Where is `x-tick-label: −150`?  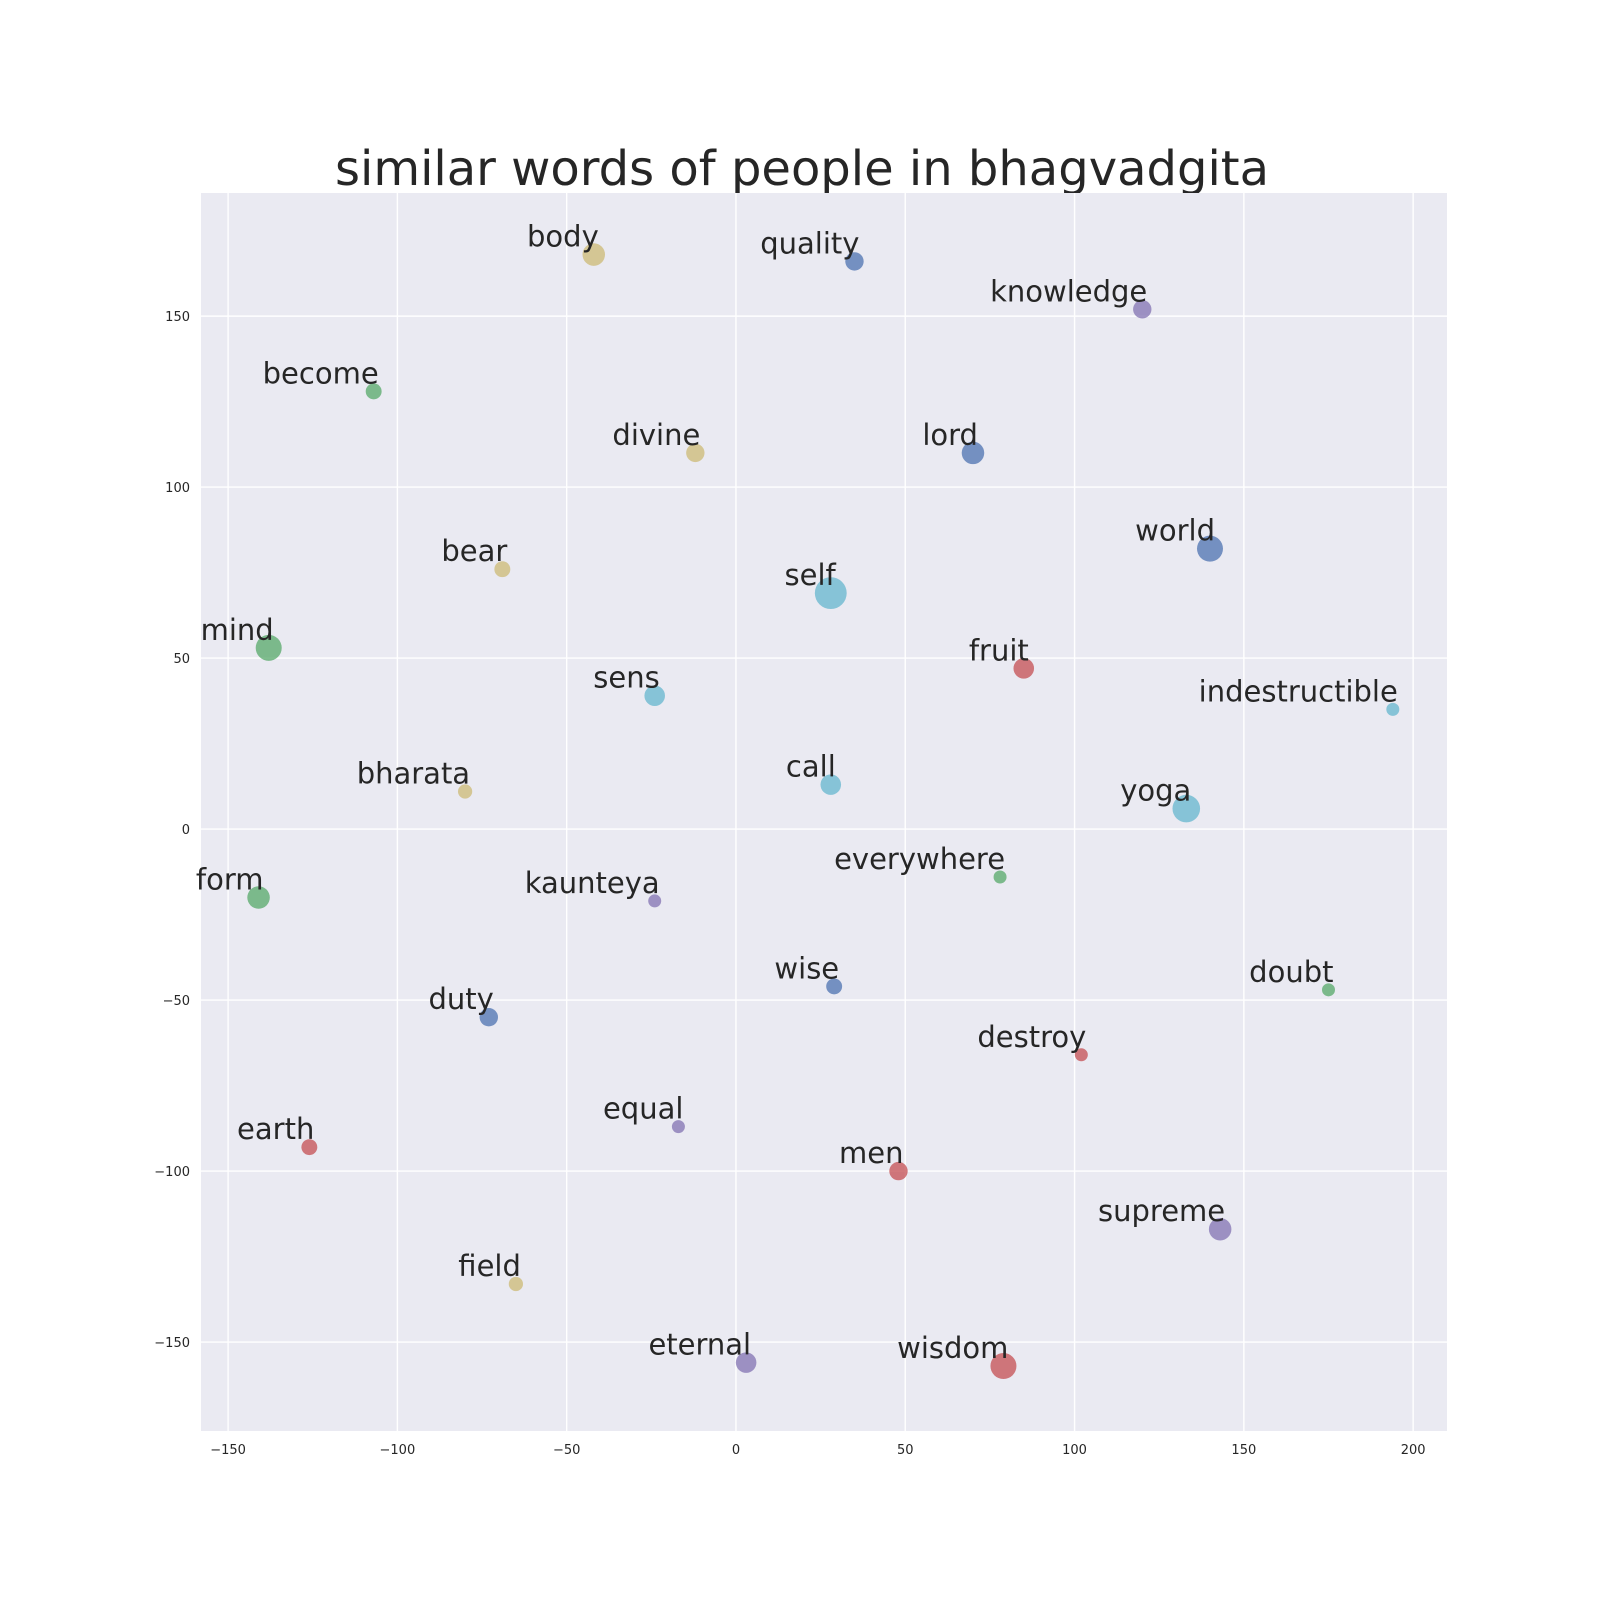
x-tick-label: −150 is located at coordinates (228, 1450).